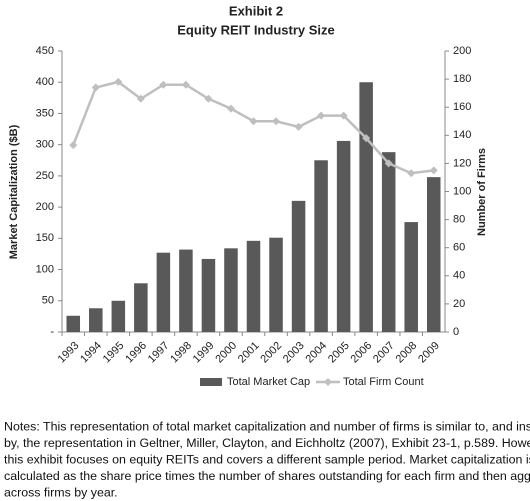  I want to click on y2-tick-label: 160, so click(462, 107).